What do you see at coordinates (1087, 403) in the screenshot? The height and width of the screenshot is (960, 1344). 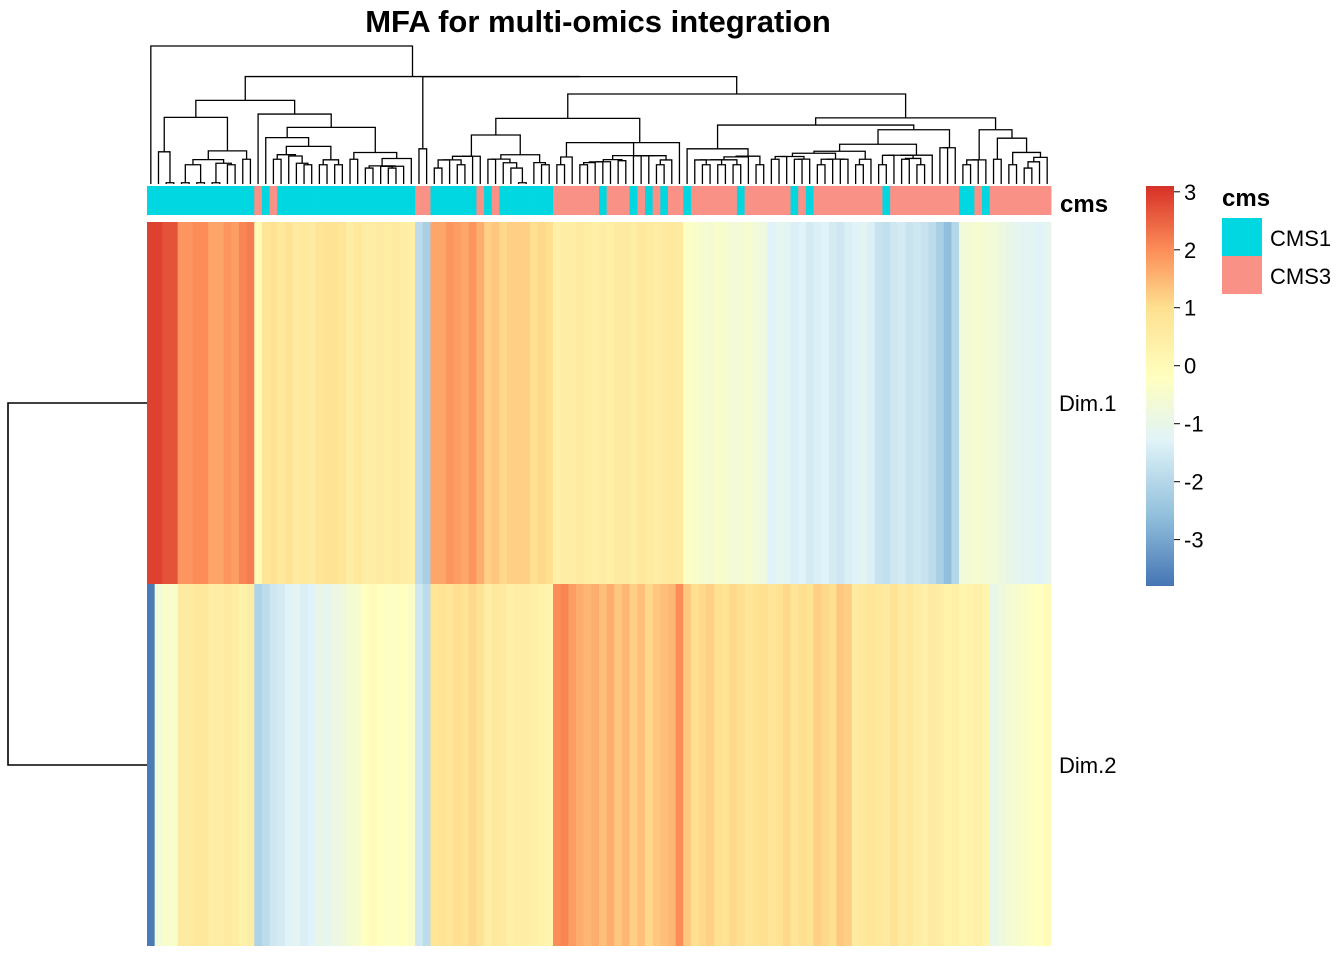 I see `row-label: Dim.1` at bounding box center [1087, 403].